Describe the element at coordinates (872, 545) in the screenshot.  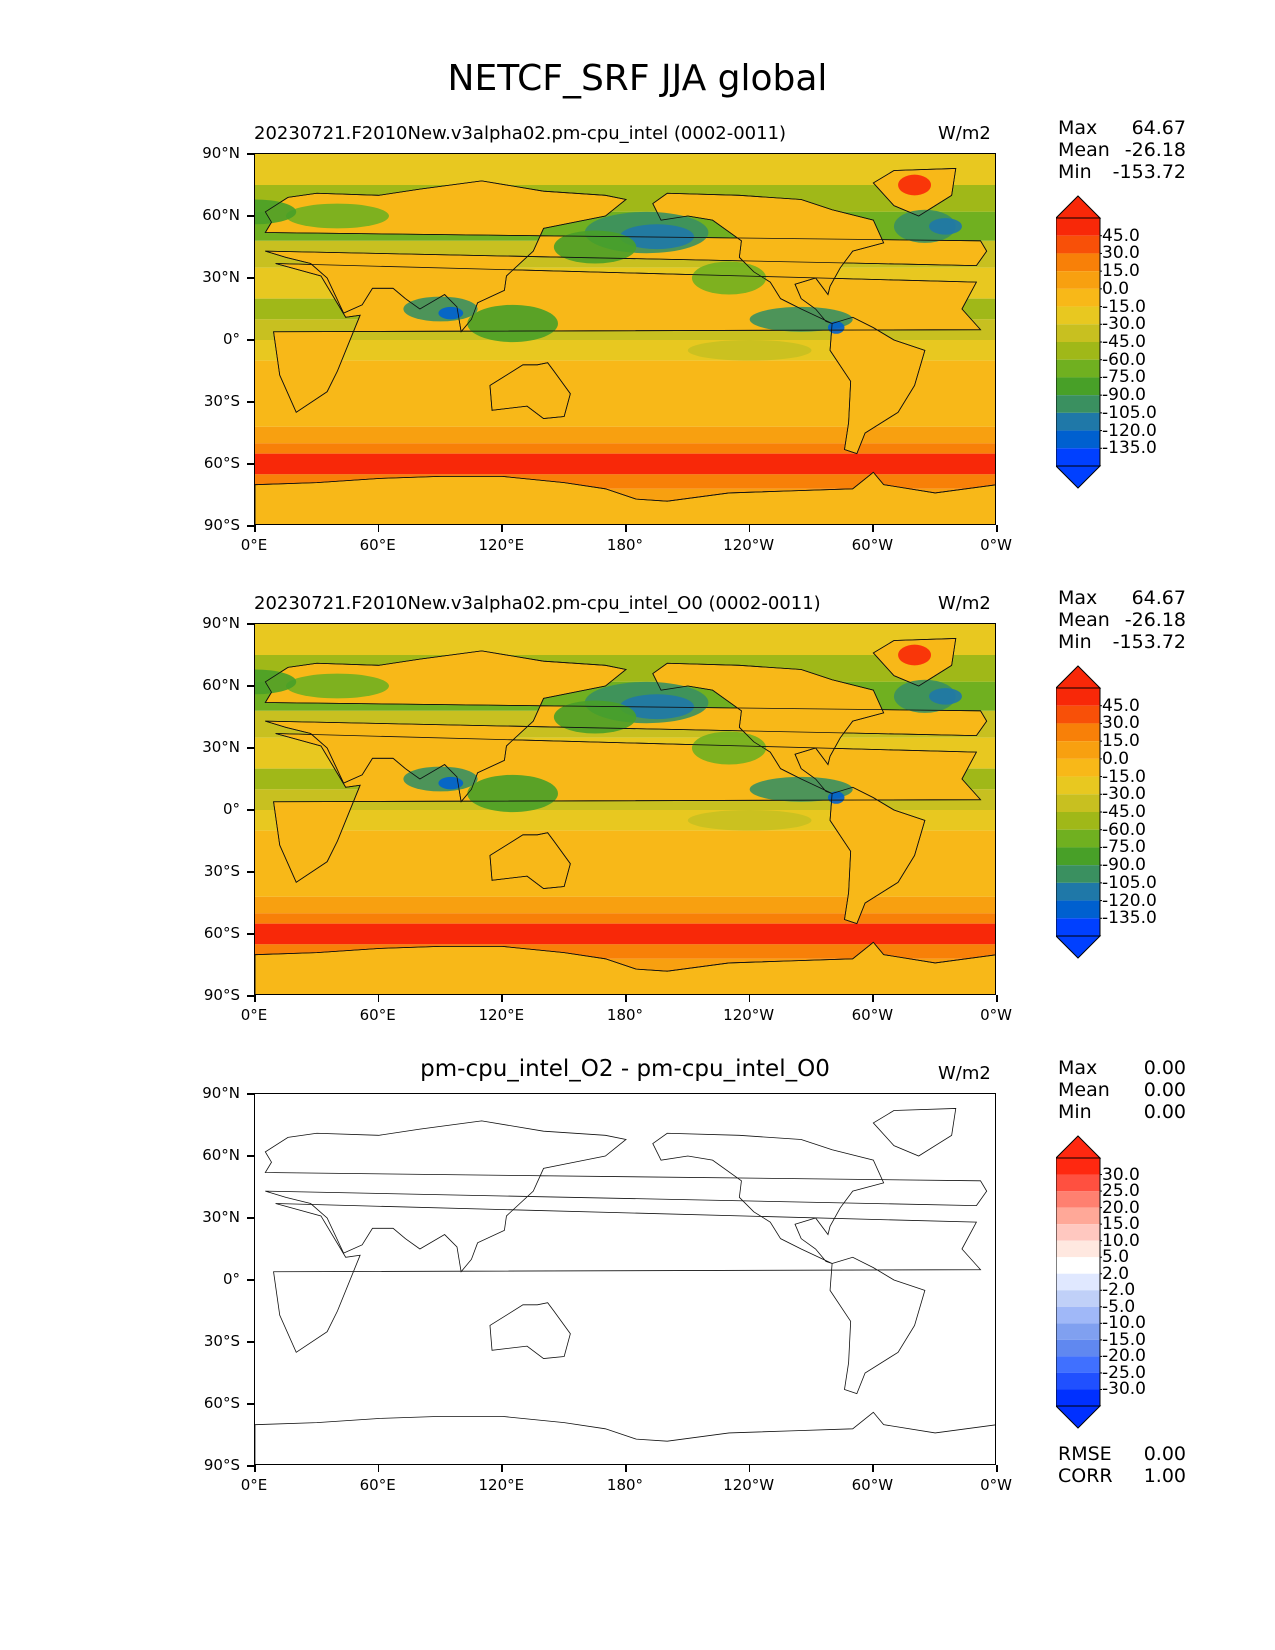
I see `x-tick-label: 60°W` at that location.